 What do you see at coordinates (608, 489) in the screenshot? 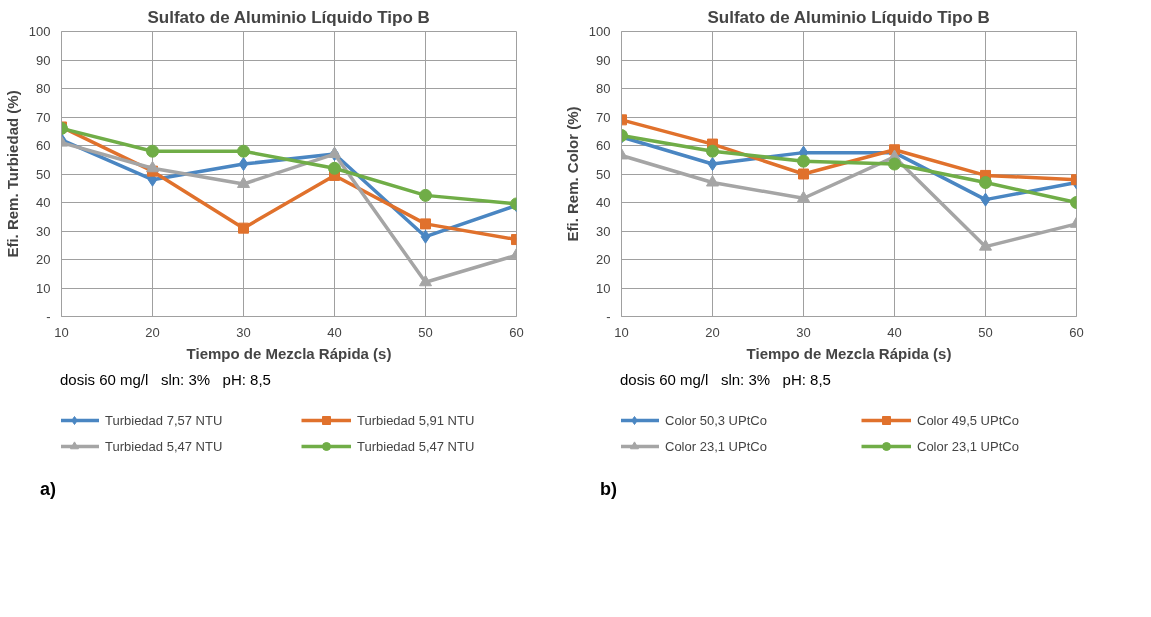
I see `text: b)` at bounding box center [608, 489].